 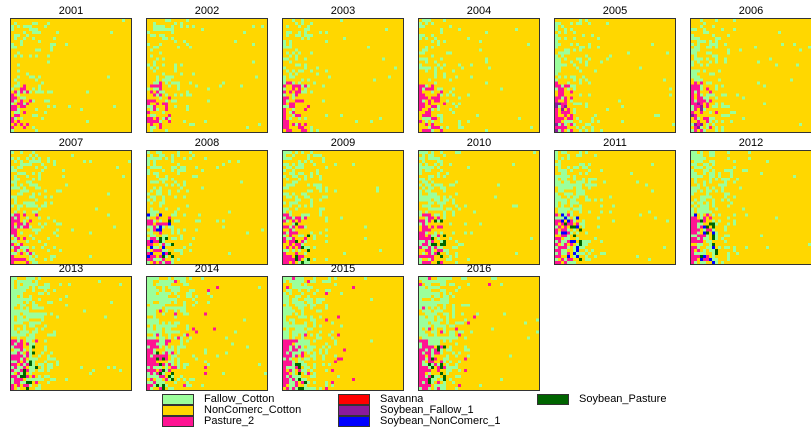 What do you see at coordinates (71, 143) in the screenshot?
I see `panel-title: 2007` at bounding box center [71, 143].